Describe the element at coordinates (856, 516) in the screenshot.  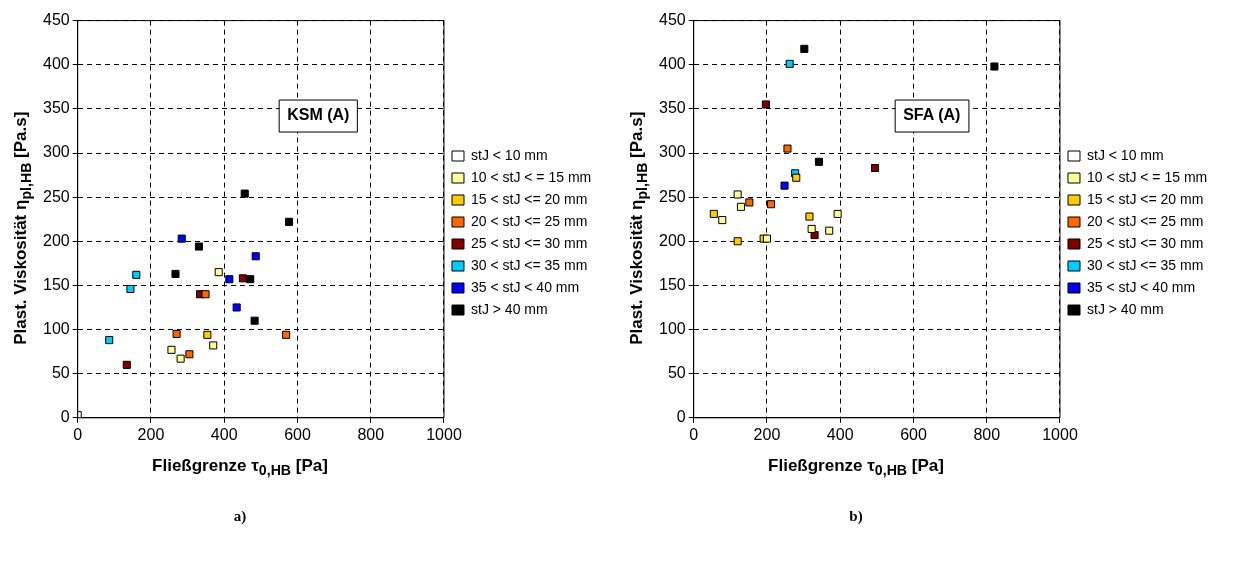
I see `text: b)` at that location.